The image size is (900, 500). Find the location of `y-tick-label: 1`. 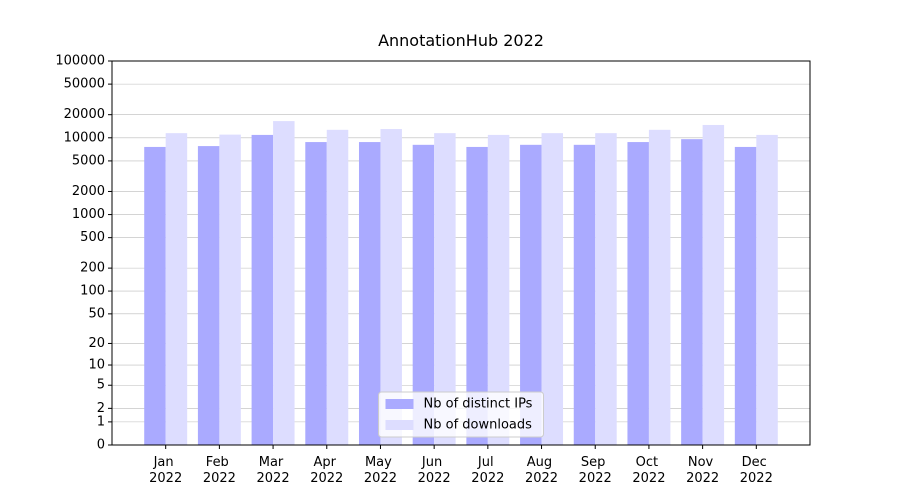

y-tick-label: 1 is located at coordinates (101, 421).